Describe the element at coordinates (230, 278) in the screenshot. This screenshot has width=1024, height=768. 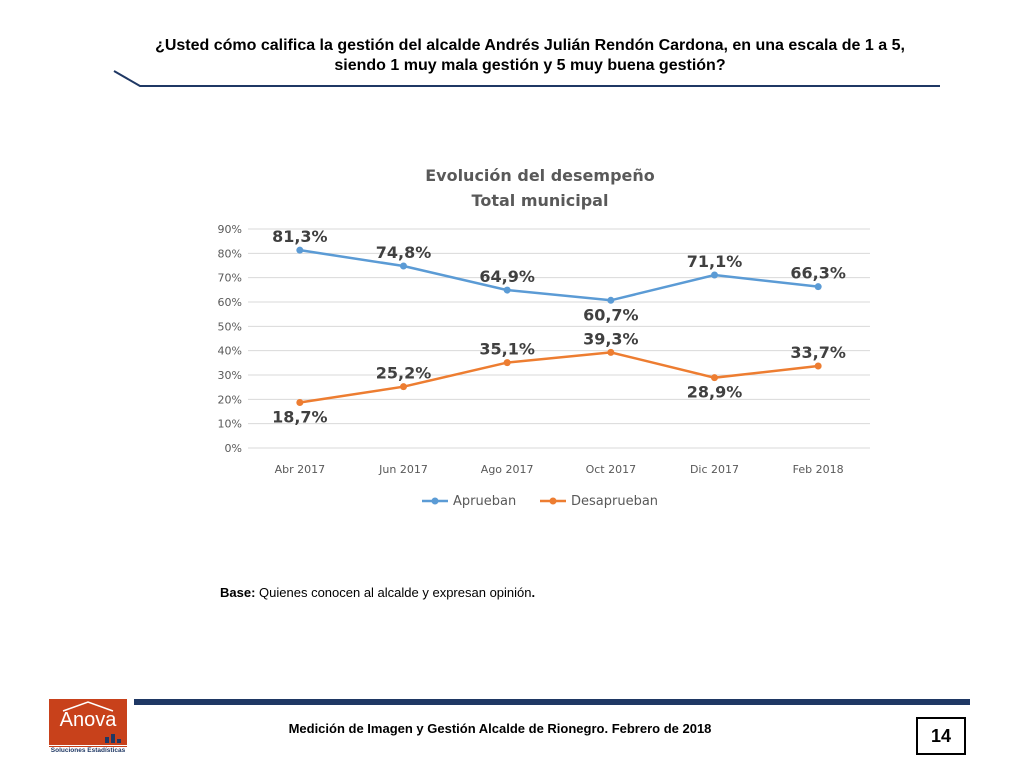
I see `y-tick-label: 70%` at that location.